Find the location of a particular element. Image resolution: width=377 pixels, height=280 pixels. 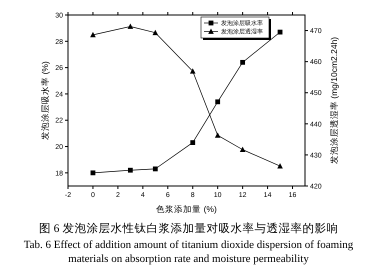

y2-axis-title: 发泡涂层透湿率 (mg/10cm2.24h) is located at coordinates (334, 100).